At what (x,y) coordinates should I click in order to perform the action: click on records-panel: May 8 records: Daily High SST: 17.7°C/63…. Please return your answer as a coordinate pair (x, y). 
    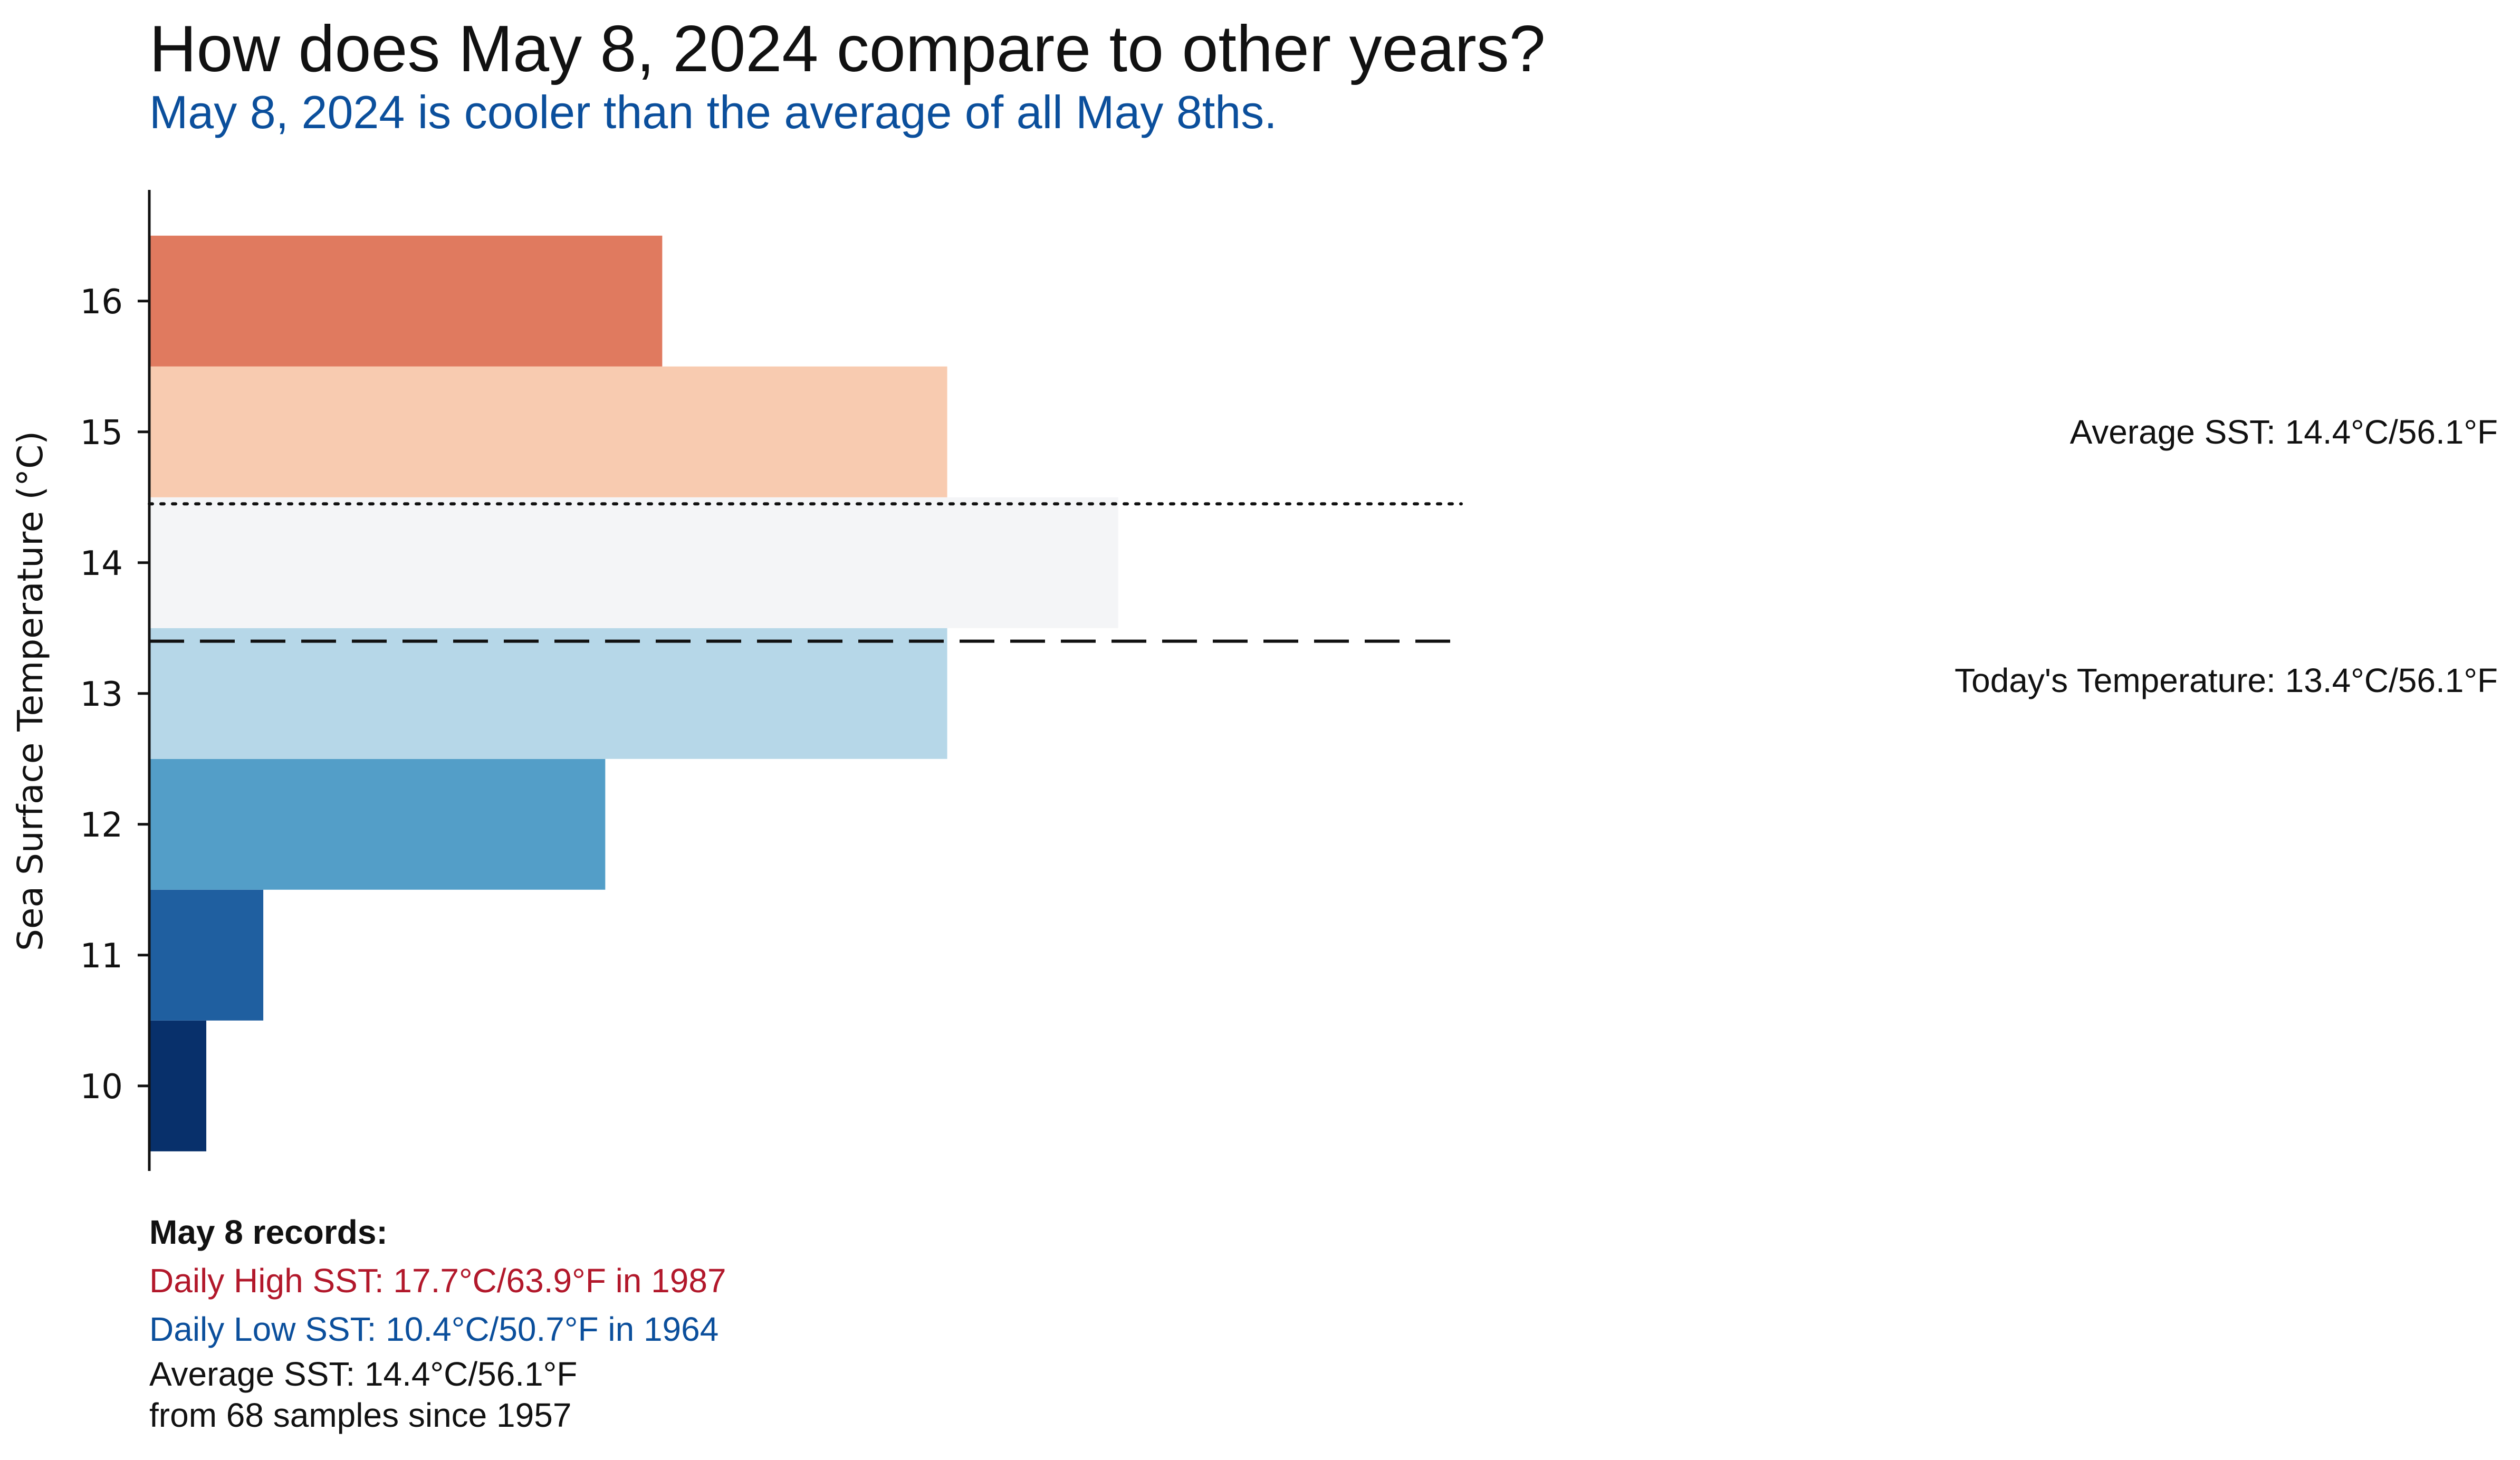
    Looking at the image, I should click on (437, 1322).